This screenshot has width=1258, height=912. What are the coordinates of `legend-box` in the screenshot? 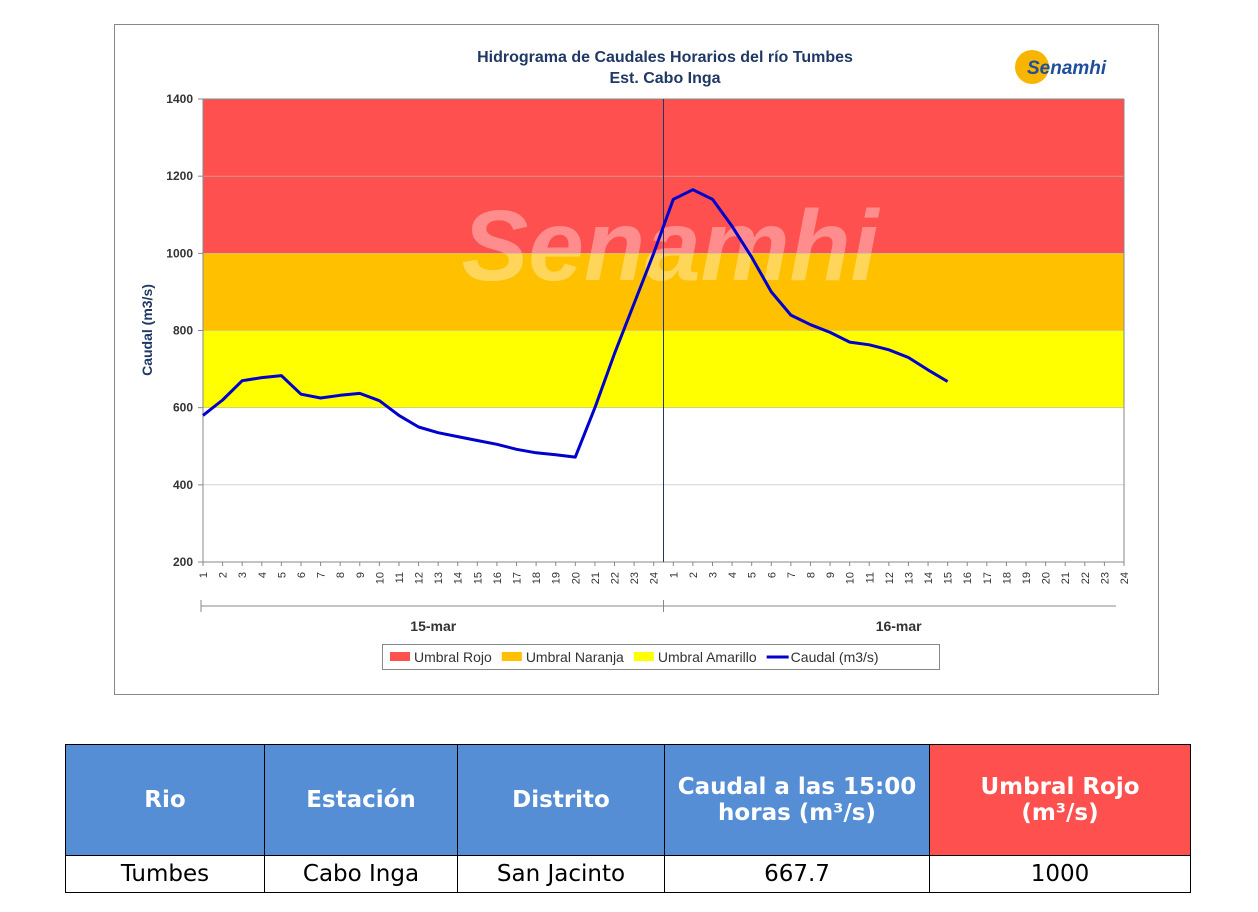 It's located at (661, 657).